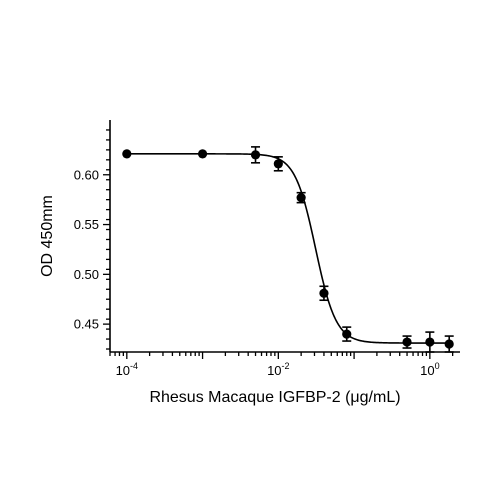  Describe the element at coordinates (86, 224) in the screenshot. I see `y-tick-label: 0.55` at that location.